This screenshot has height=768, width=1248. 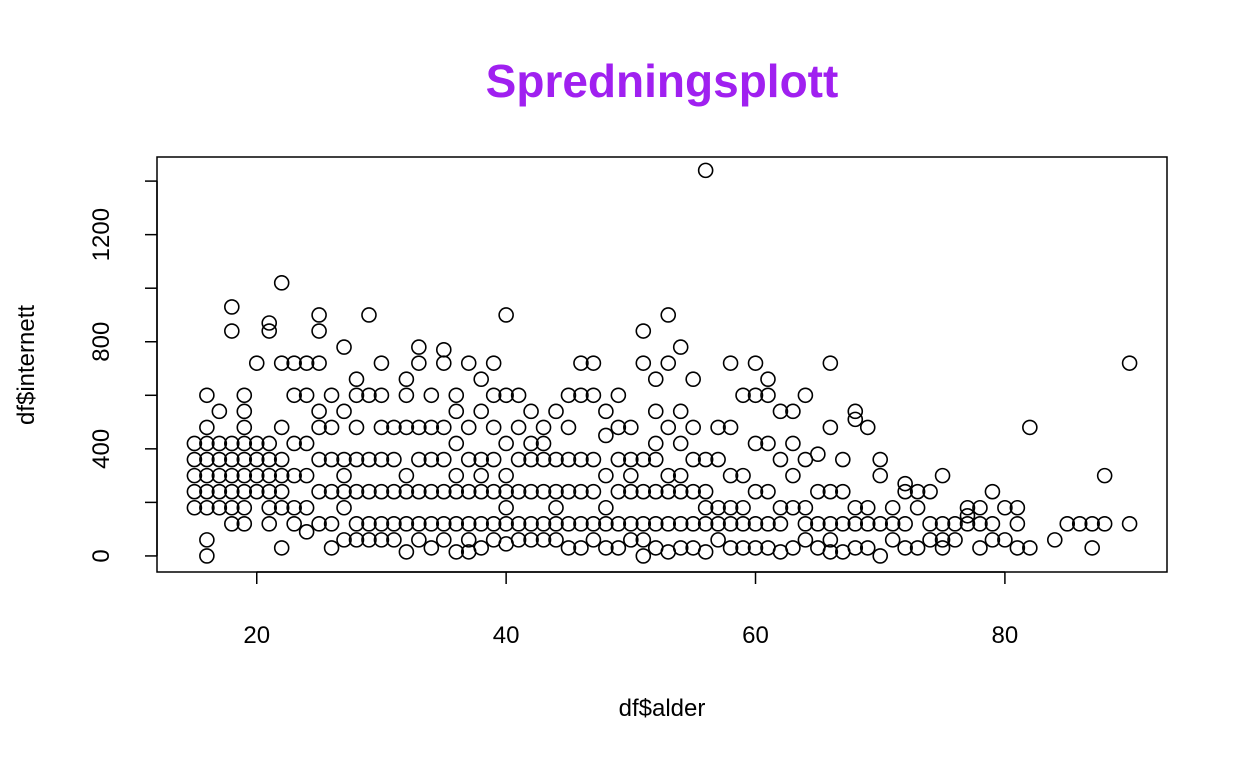 I want to click on y-axis: 0 400 800 1200, so click(x=123, y=371).